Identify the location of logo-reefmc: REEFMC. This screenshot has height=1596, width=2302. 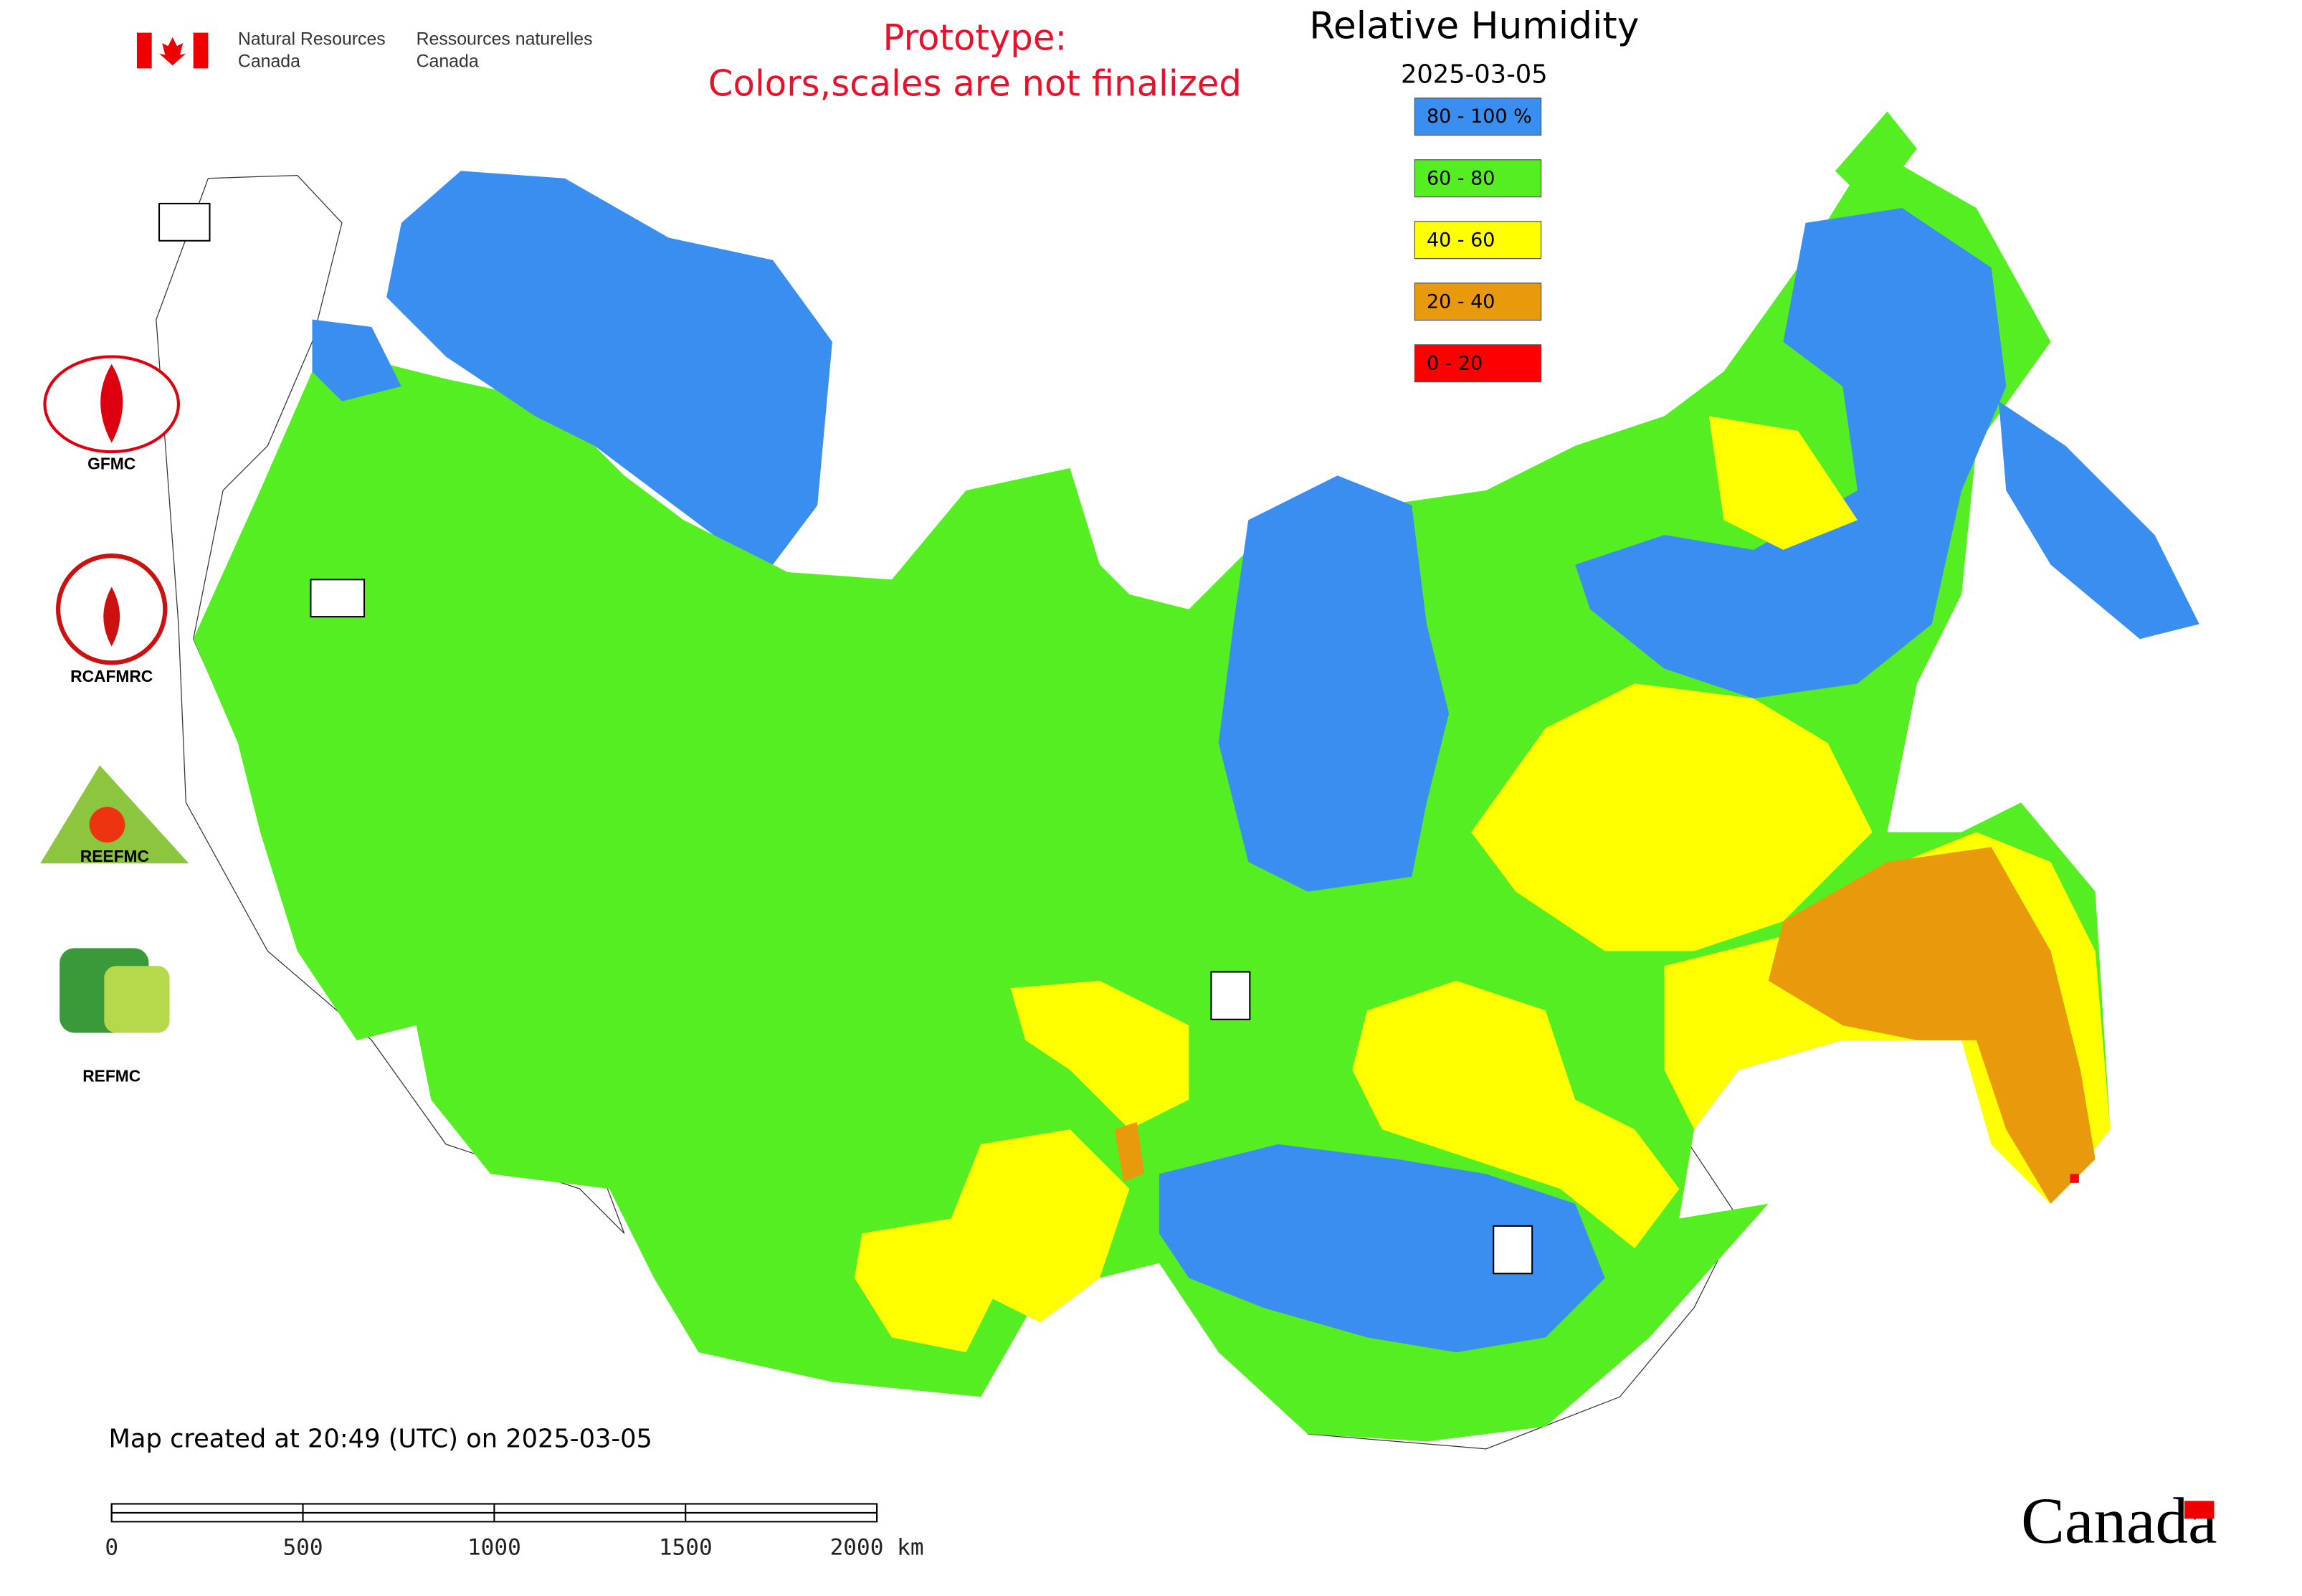
(114, 815).